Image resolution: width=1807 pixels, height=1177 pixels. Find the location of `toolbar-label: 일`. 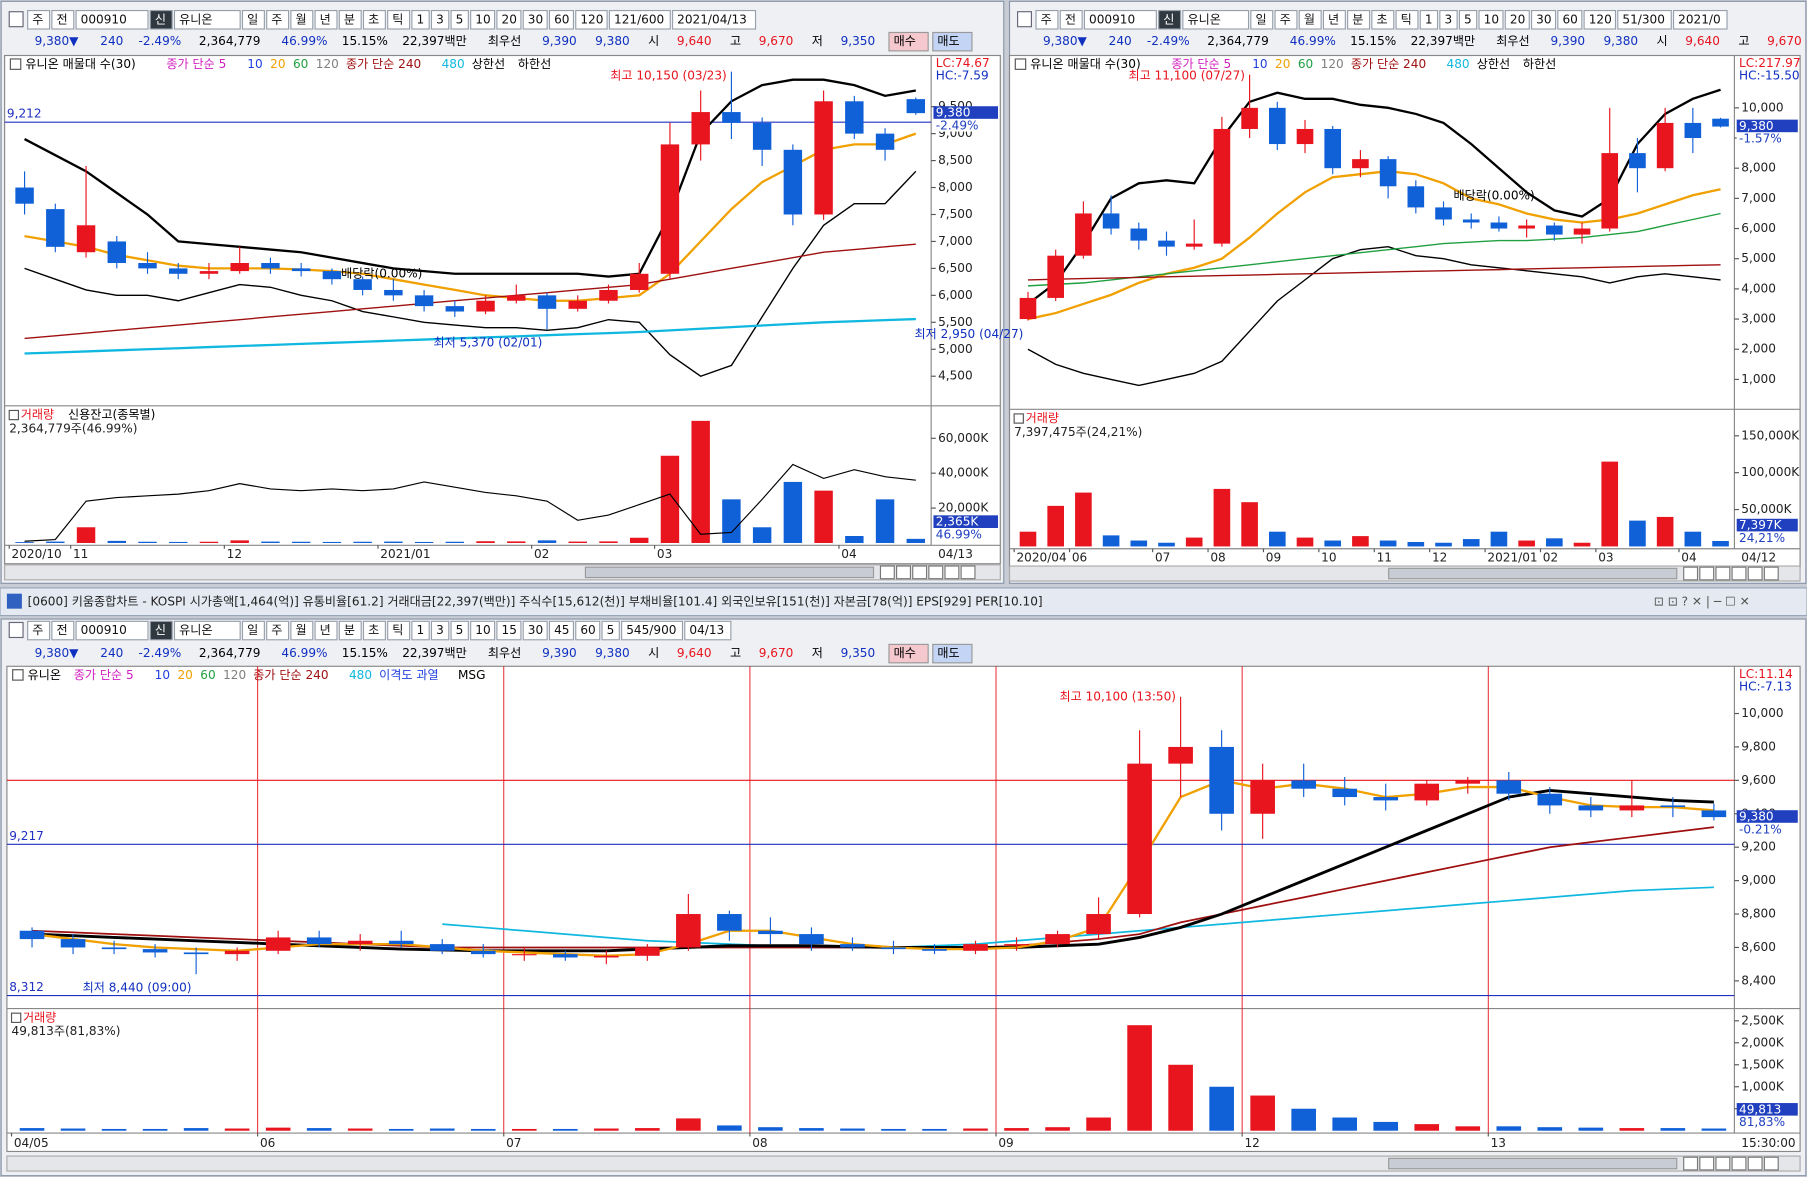

toolbar-label: 일 is located at coordinates (252, 19).